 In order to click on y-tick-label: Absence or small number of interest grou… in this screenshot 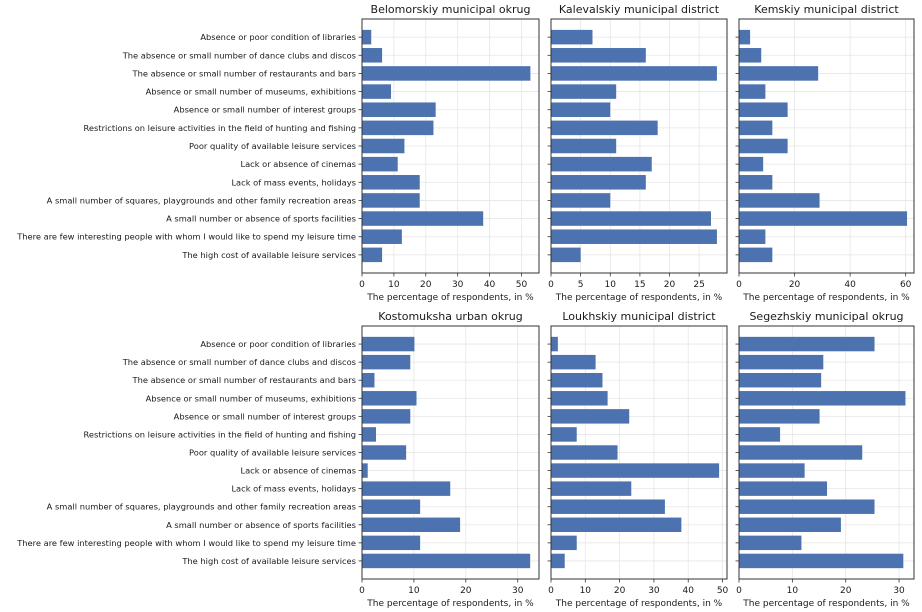, I will do `click(265, 110)`.